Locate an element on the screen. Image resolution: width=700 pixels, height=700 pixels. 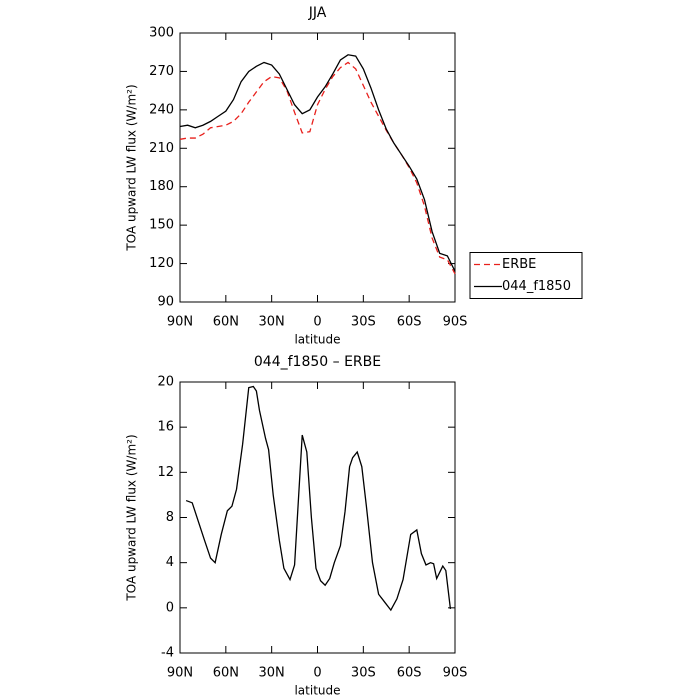
legend-label: 044_f1850 is located at coordinates (536, 286).